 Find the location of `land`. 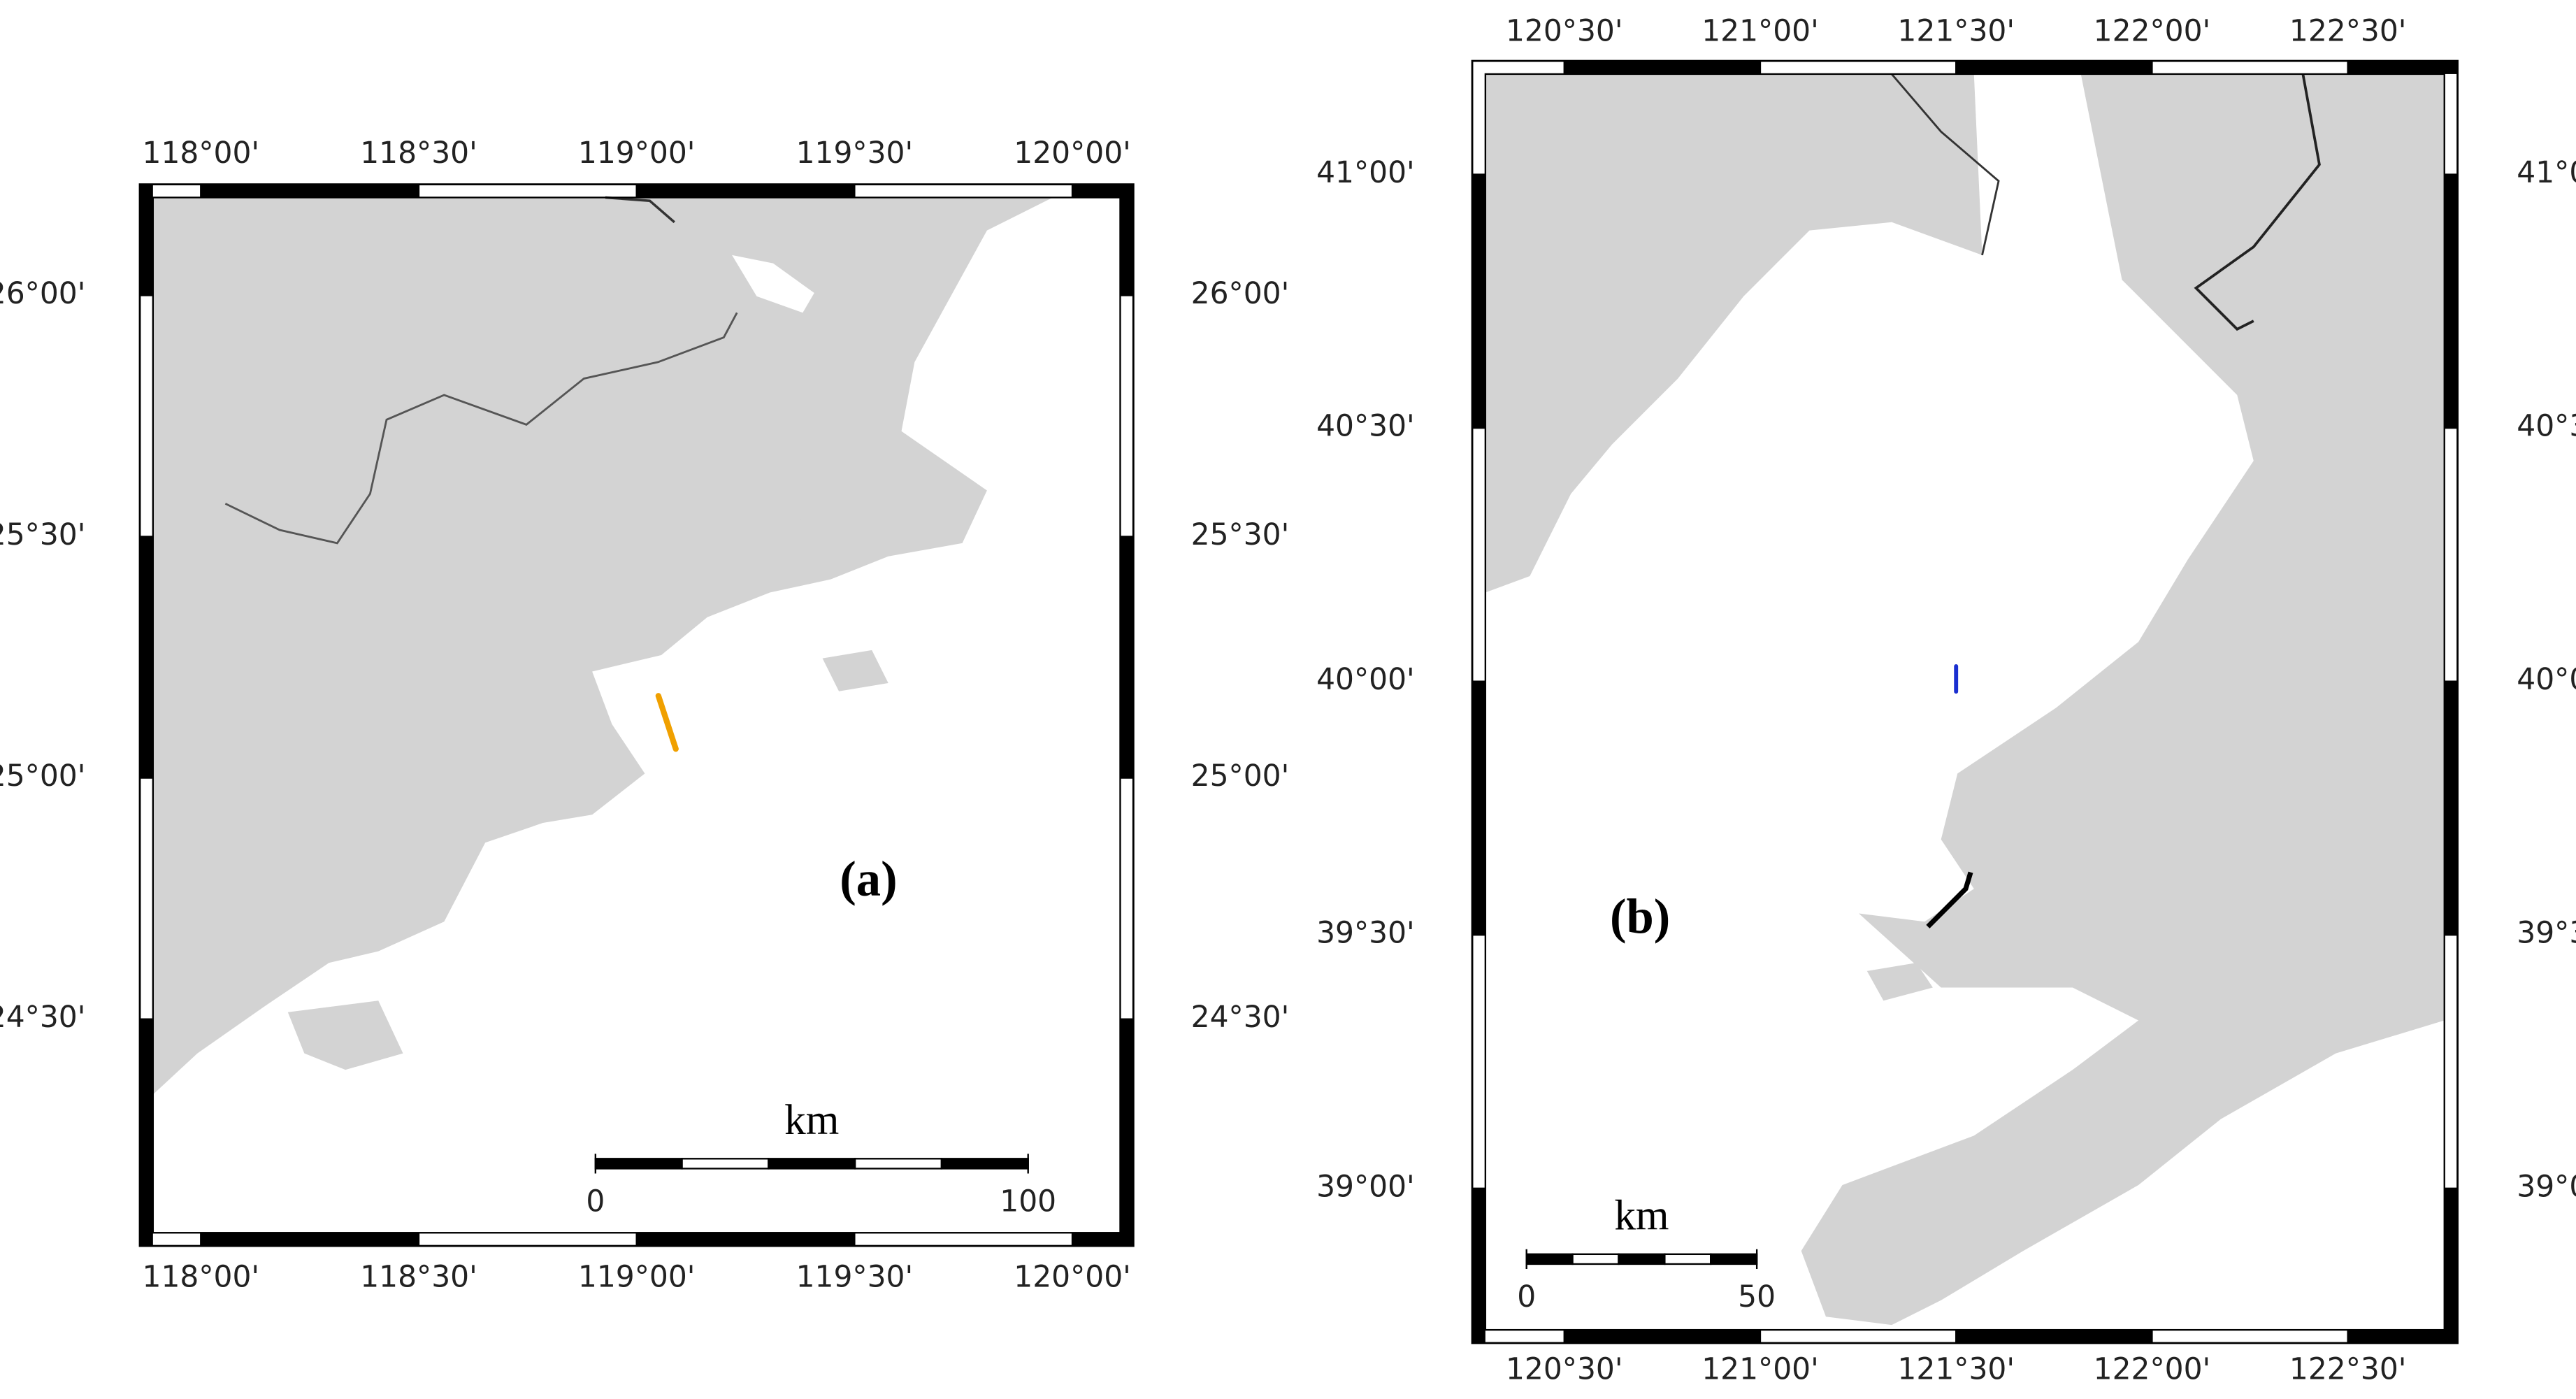

land is located at coordinates (1734, 333).